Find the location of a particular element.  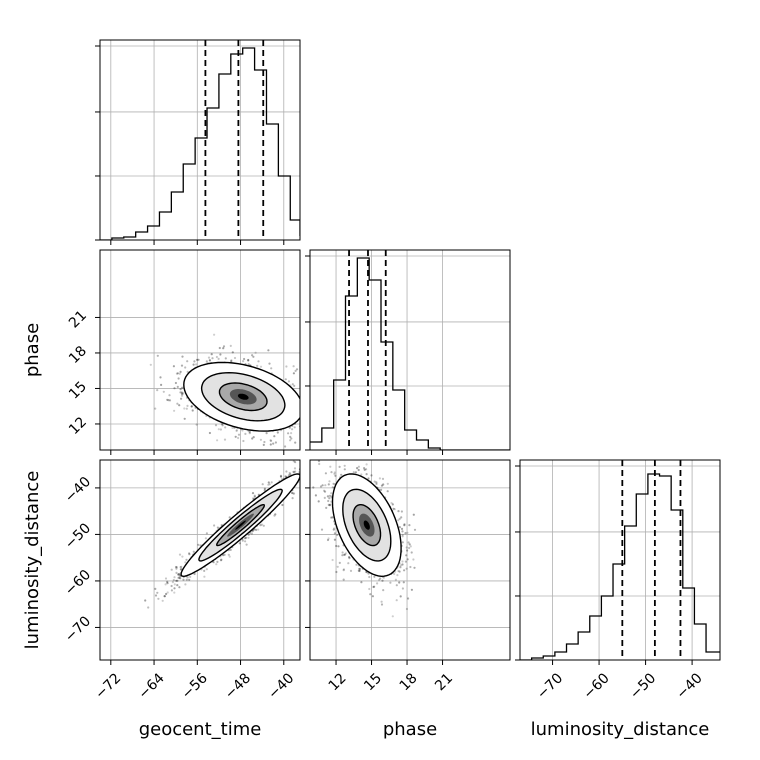

xtick-label-luminosity-distance-1: −60 is located at coordinates (597, 686).